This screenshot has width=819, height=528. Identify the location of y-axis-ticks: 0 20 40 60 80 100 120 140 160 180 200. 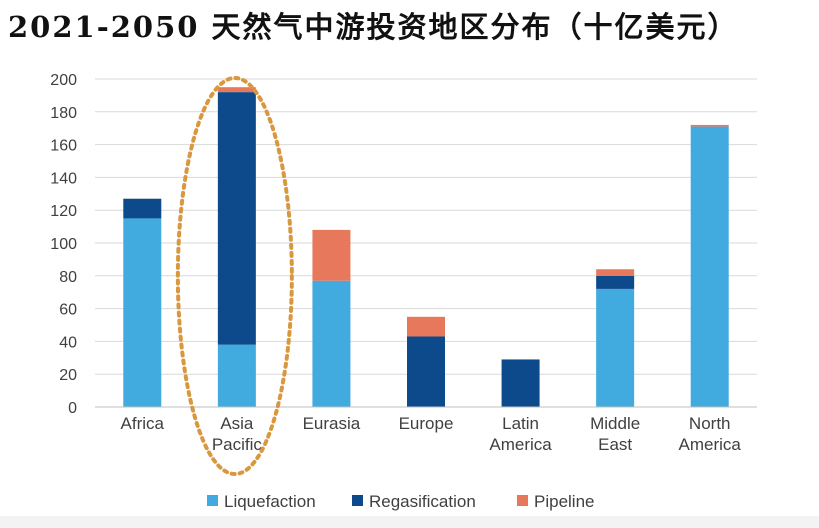
(63, 244).